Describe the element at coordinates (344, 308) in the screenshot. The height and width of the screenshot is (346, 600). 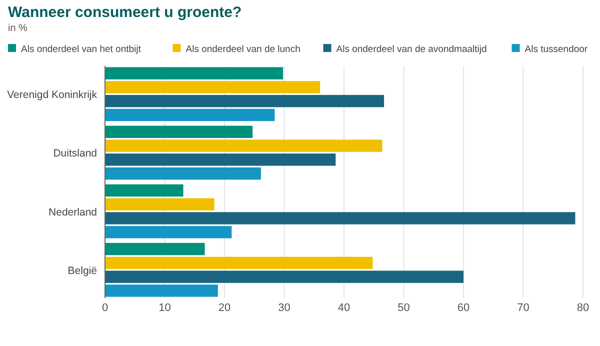
I see `x-tick-label: 40` at that location.